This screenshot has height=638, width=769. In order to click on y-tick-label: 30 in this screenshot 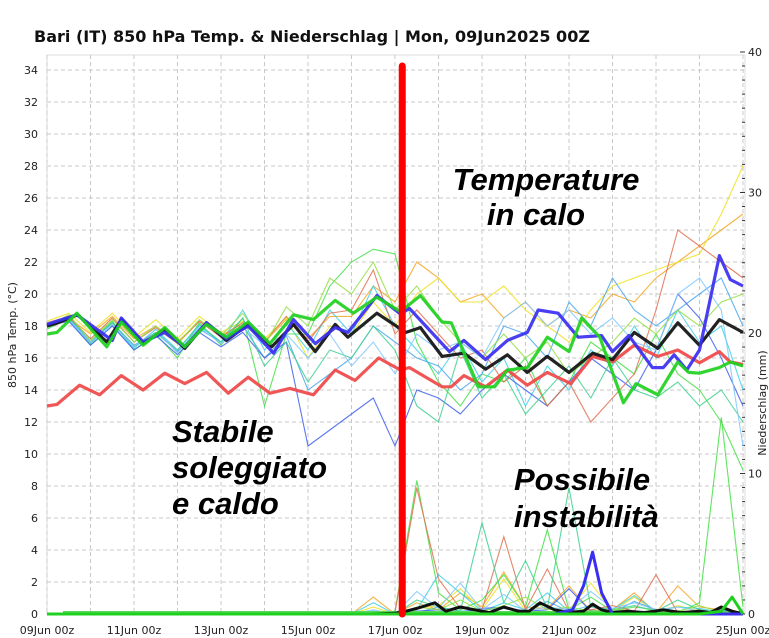, I will do `click(31, 134)`.